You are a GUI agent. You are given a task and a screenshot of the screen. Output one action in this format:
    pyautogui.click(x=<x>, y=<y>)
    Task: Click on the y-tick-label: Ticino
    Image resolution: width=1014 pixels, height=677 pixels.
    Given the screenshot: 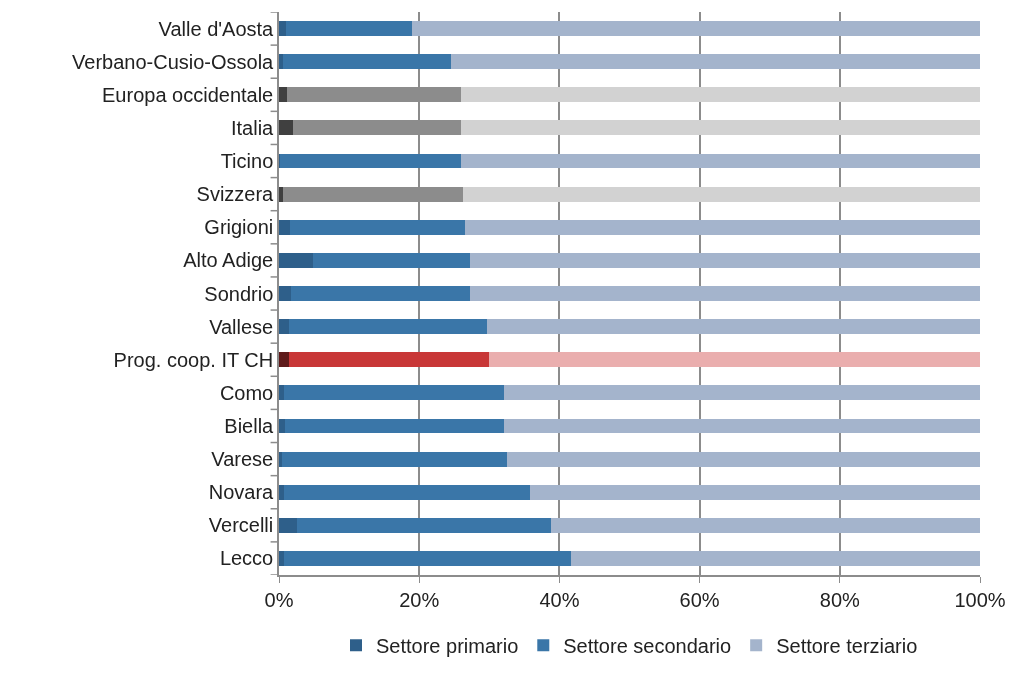 What is the action you would take?
    pyautogui.click(x=247, y=161)
    